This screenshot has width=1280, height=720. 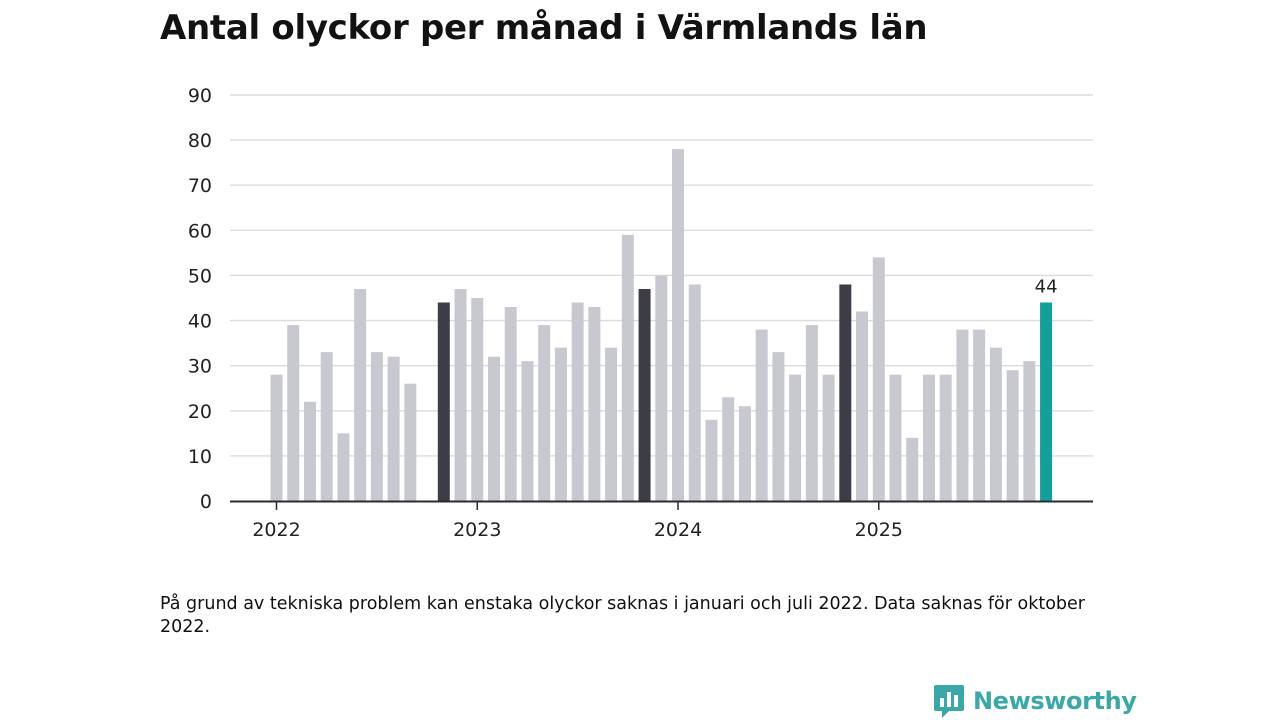 I want to click on latest-value-label: 44, so click(x=1046, y=287).